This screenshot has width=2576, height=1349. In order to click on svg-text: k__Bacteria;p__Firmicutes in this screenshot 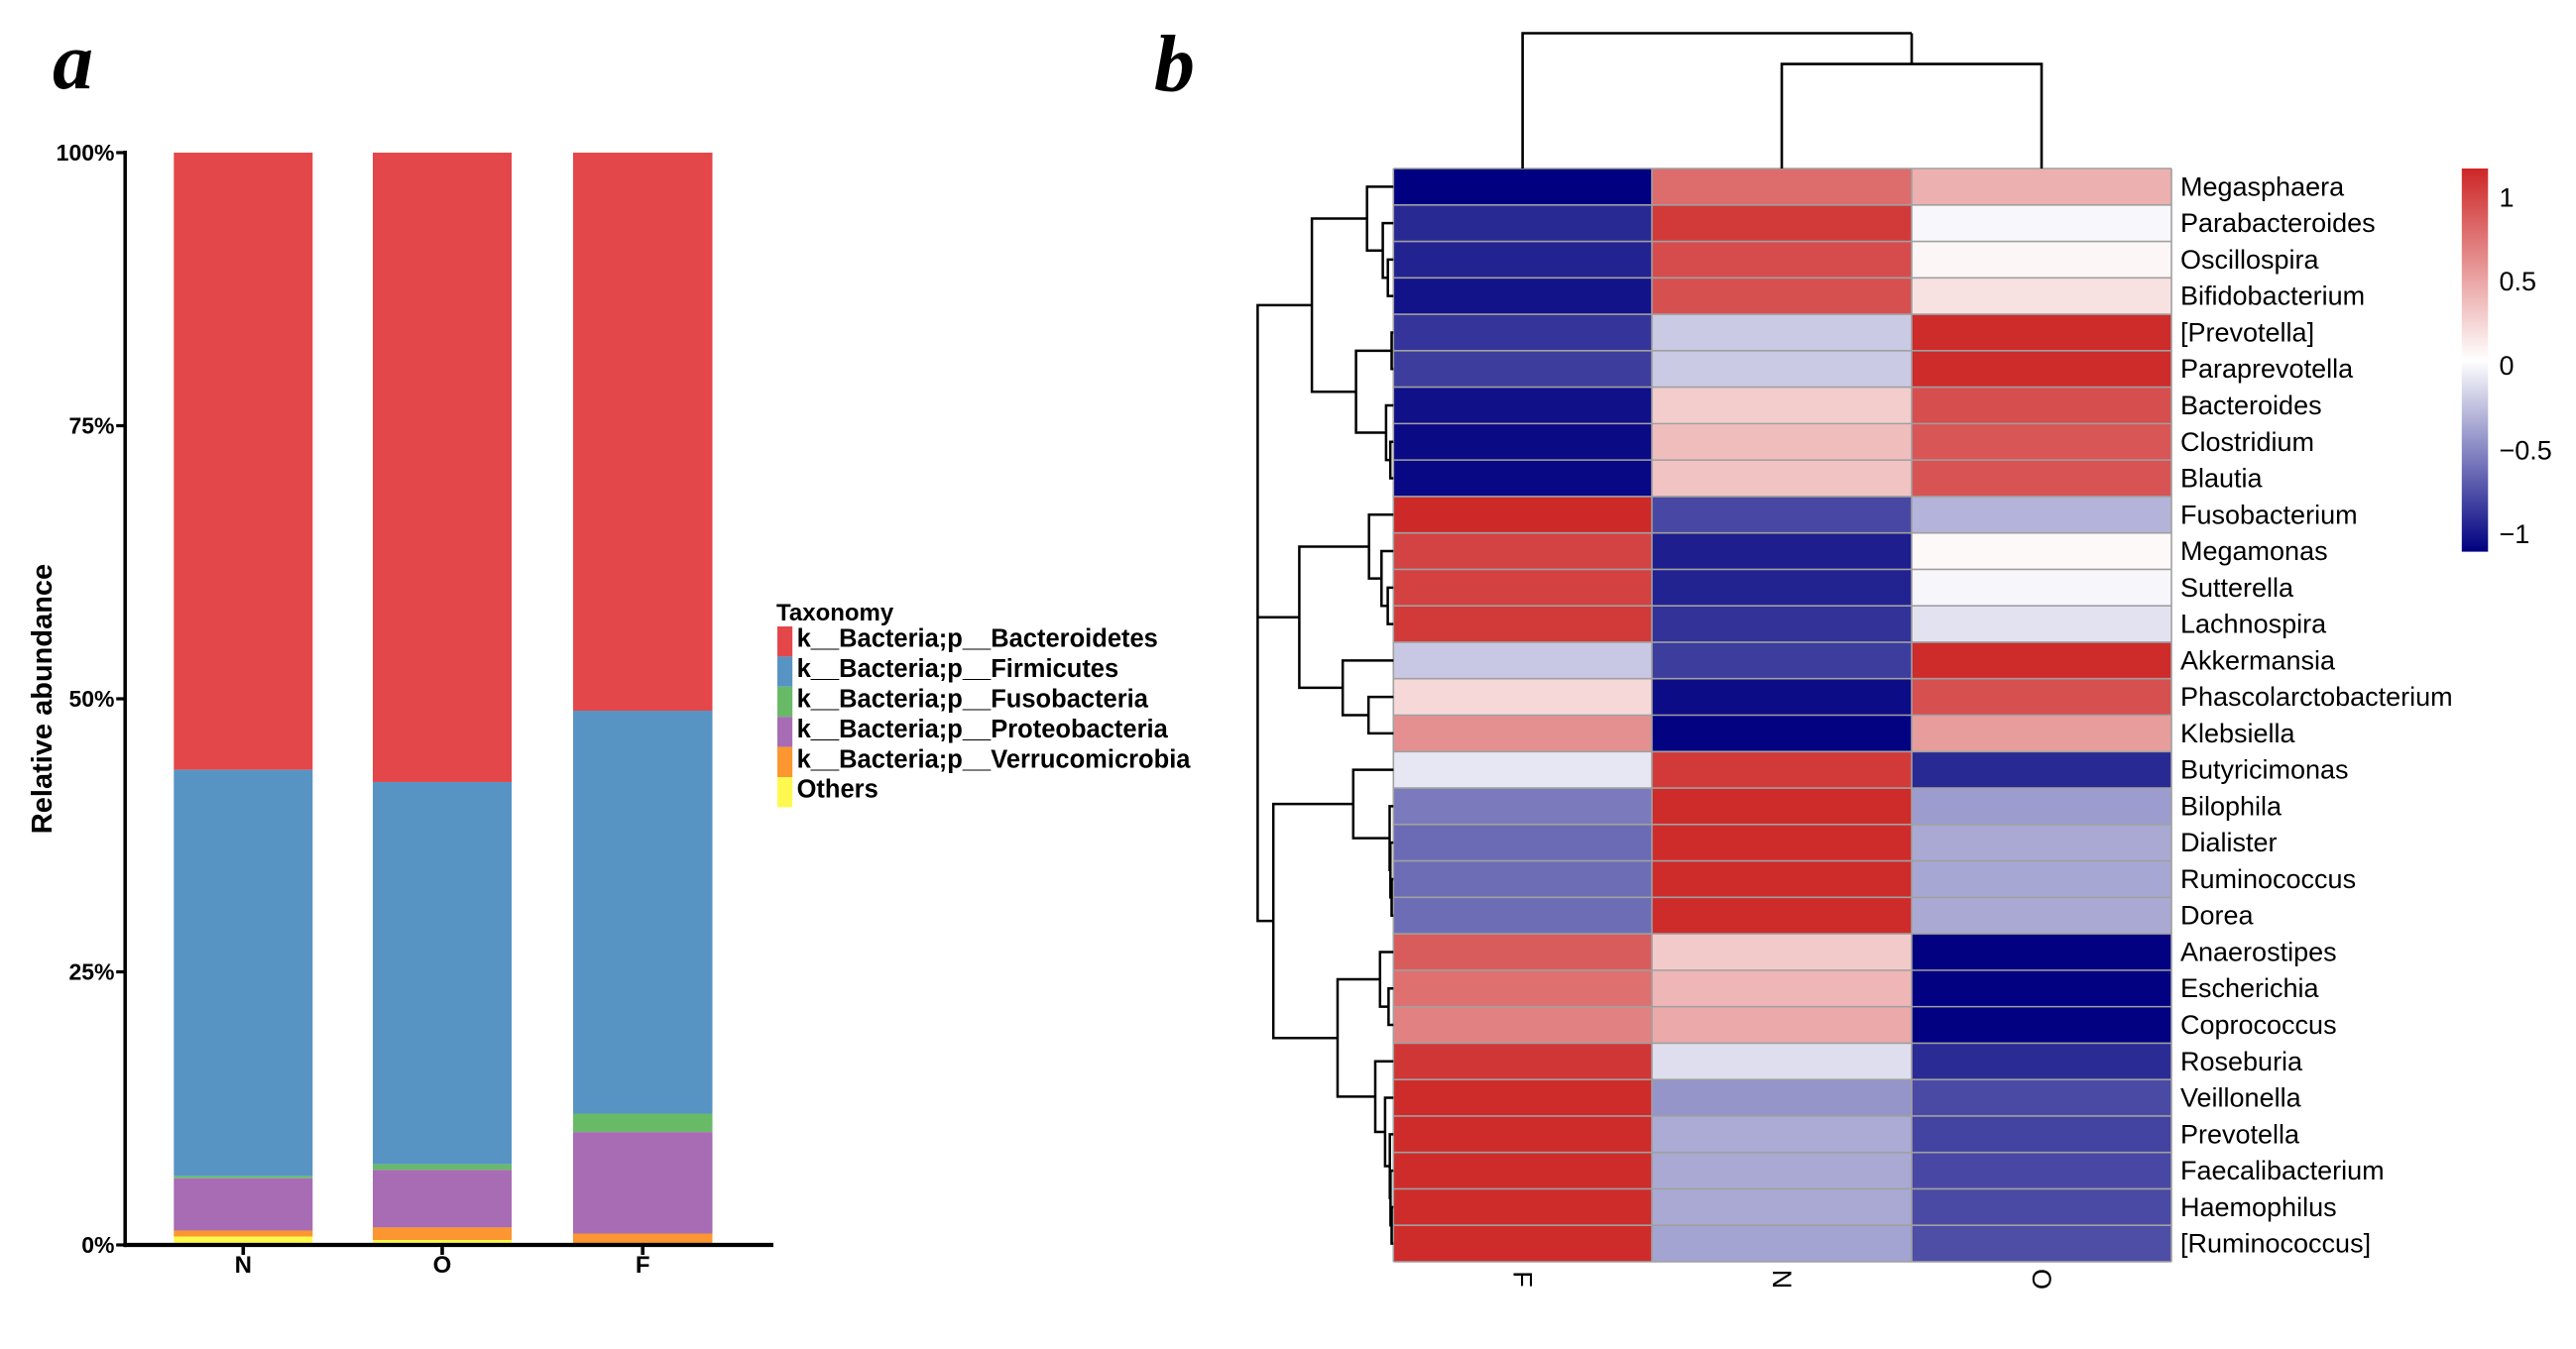, I will do `click(958, 669)`.